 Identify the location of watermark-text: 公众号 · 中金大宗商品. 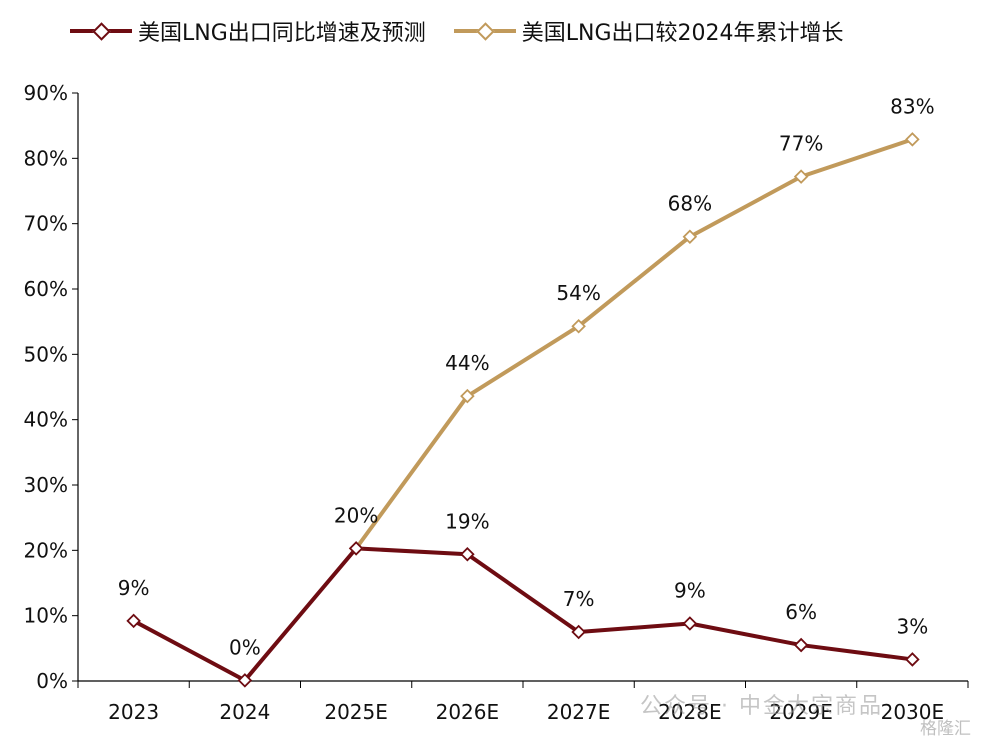
(761, 706).